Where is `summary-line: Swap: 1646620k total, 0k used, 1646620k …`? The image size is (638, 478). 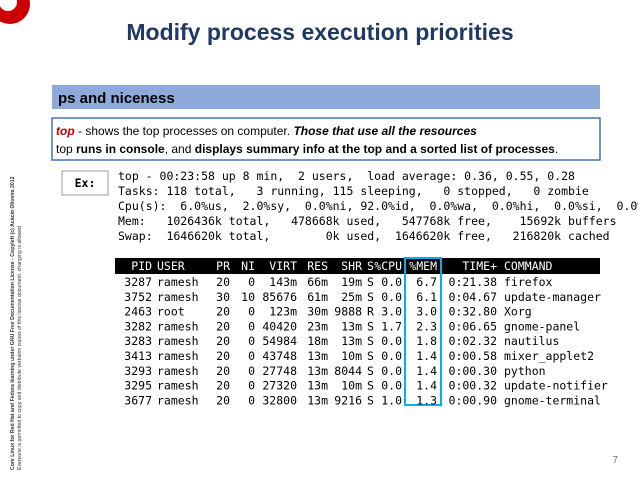 summary-line: Swap: 1646620k total, 0k used, 1646620k … is located at coordinates (364, 236).